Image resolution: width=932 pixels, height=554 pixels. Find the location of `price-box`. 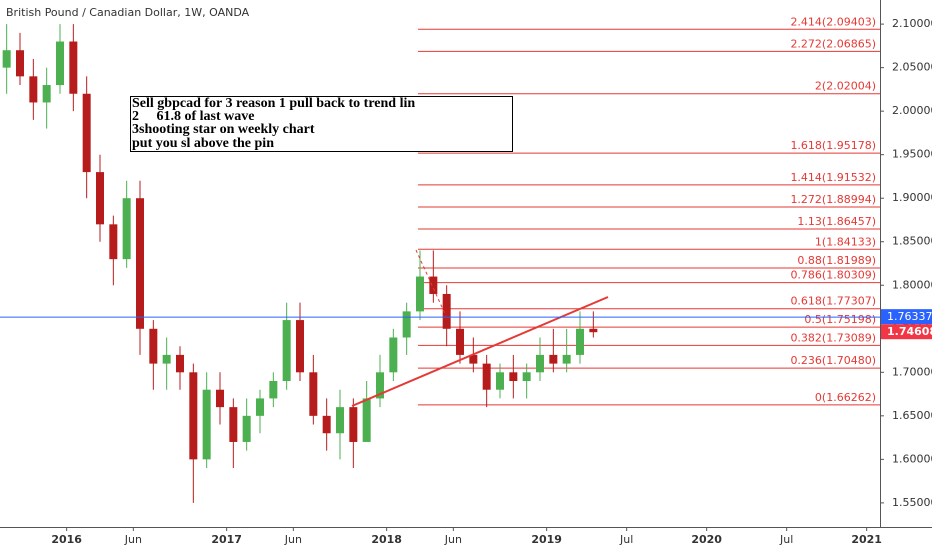

price-box is located at coordinates (906, 317).